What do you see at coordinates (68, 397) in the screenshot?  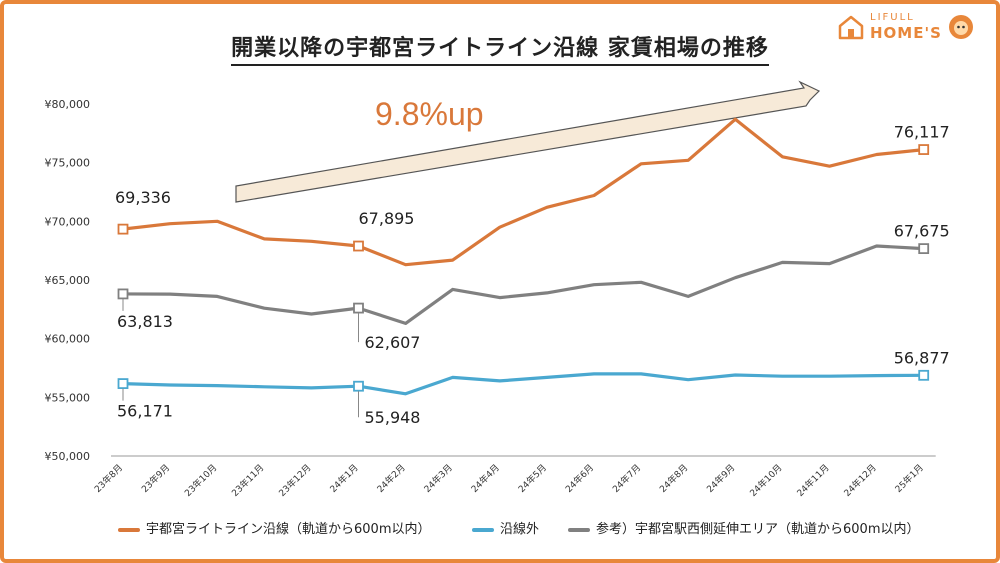 I see `y-tick-label: ¥55,000` at bounding box center [68, 397].